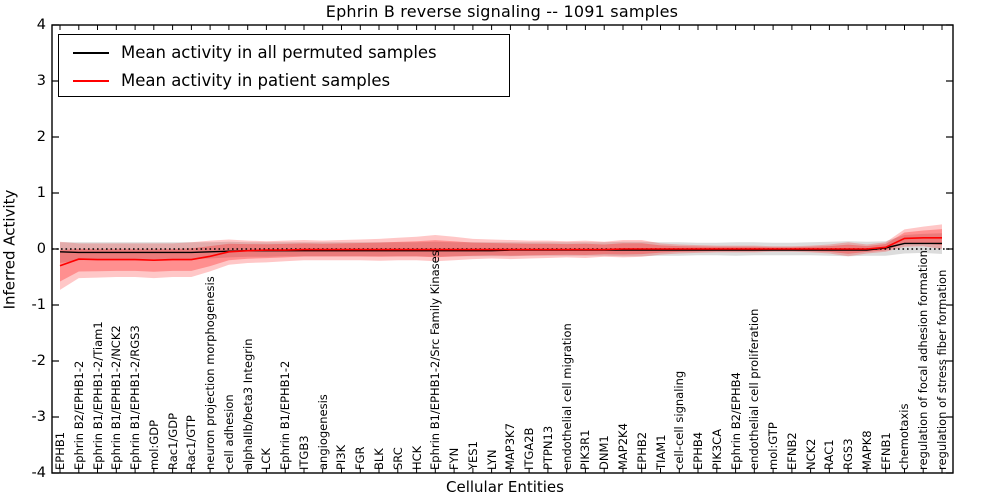 Image resolution: width=1000 pixels, height=500 pixels. What do you see at coordinates (923, 360) in the screenshot?
I see `x-tick-label: regulation of focal adhesion formation` at bounding box center [923, 360].